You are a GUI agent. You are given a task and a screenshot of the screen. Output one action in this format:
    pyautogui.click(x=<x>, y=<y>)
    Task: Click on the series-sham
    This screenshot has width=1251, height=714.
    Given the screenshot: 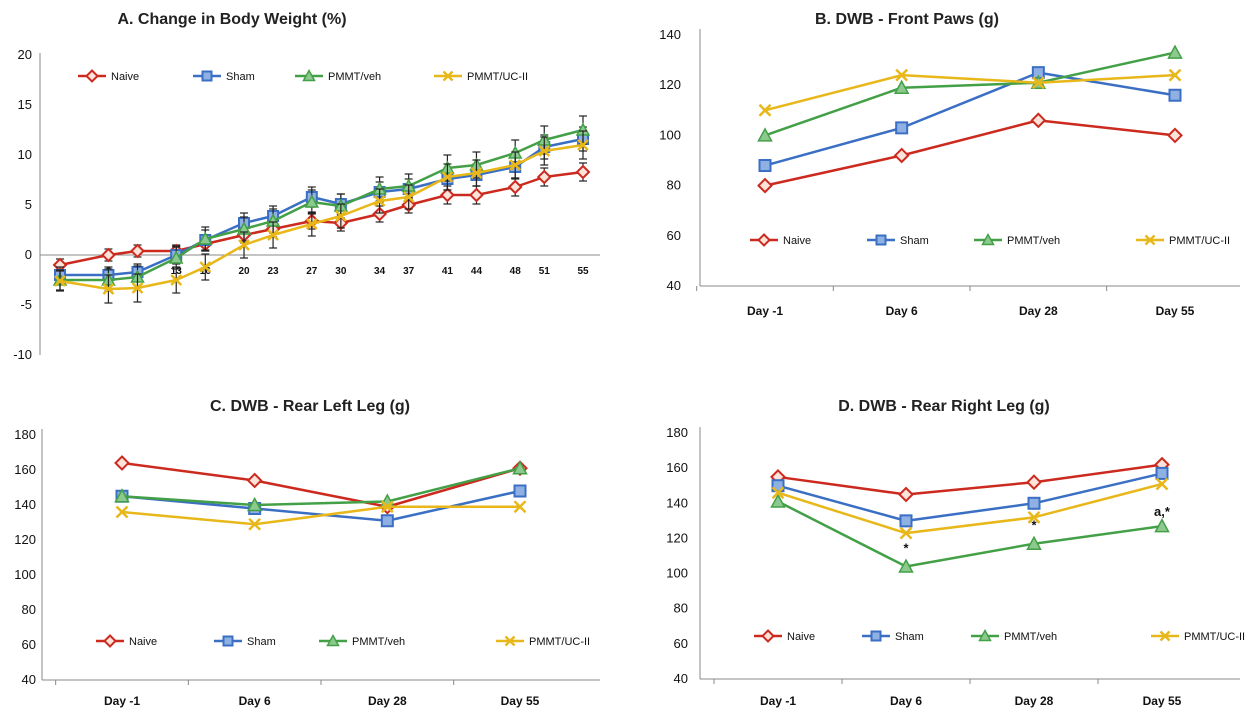 What is the action you would take?
    pyautogui.click(x=970, y=497)
    